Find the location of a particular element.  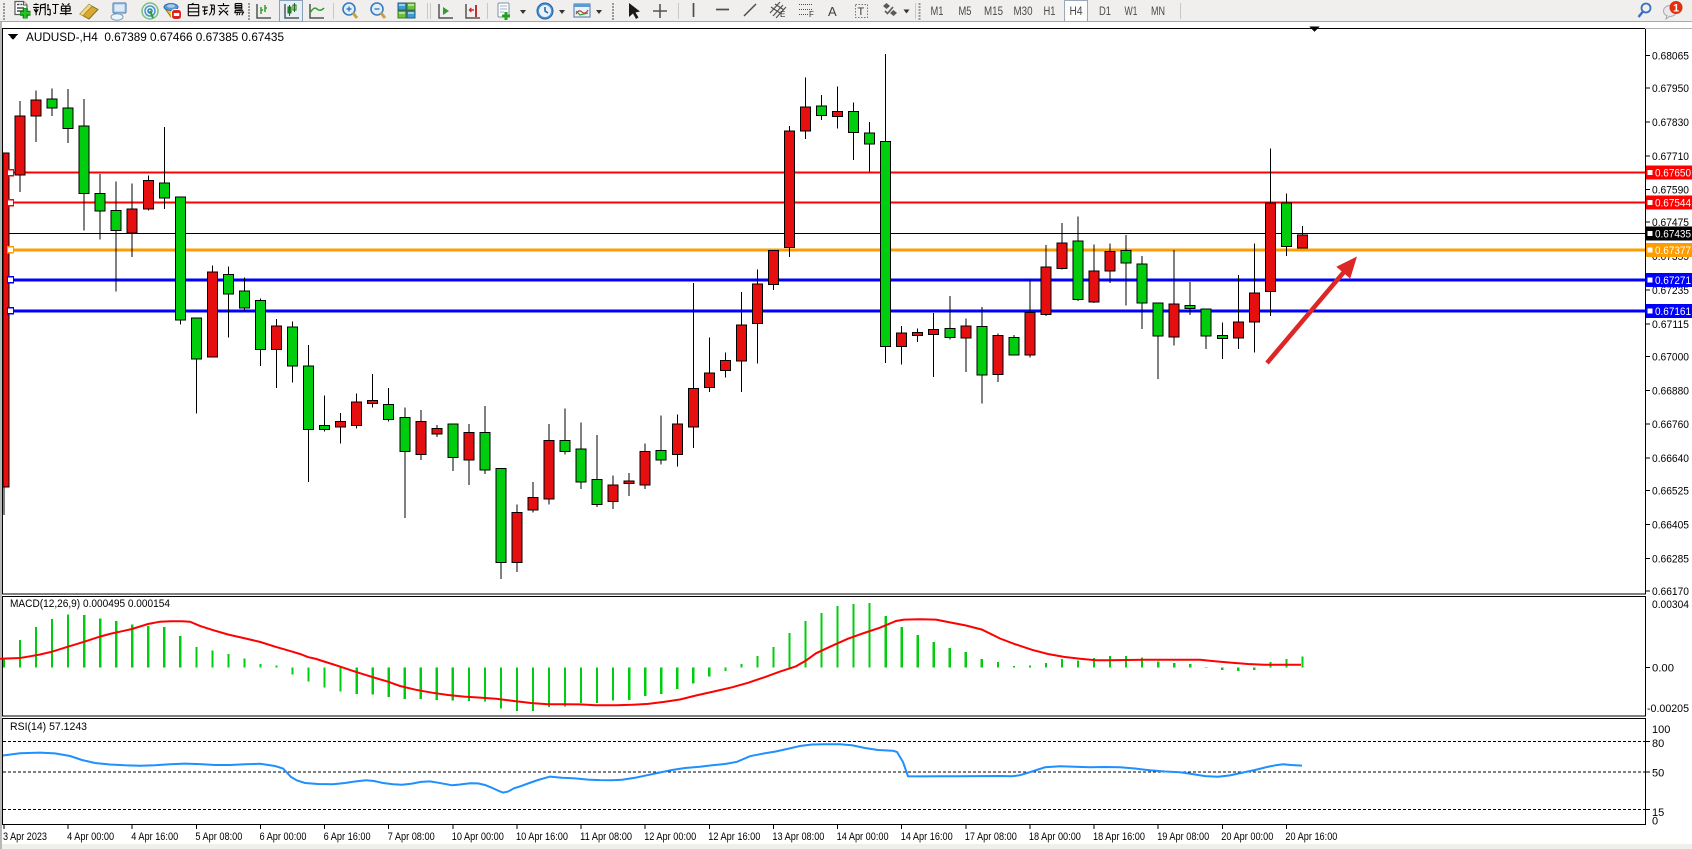

svg-text: RSI(14) 57.1243 is located at coordinates (48, 727).